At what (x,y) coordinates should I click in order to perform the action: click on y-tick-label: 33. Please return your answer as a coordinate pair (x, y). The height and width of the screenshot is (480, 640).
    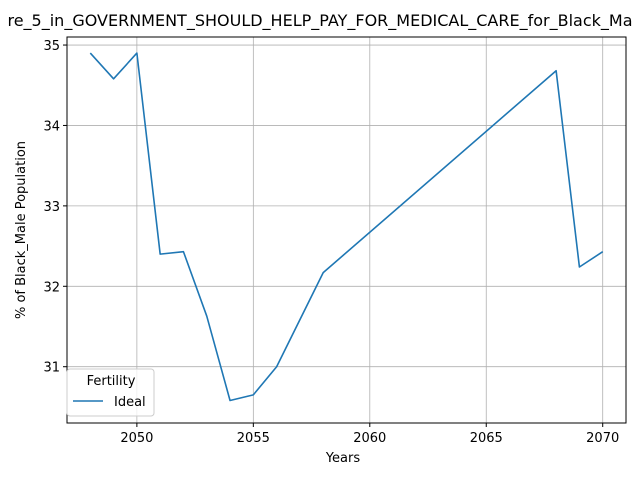
    Looking at the image, I should click on (51, 207).